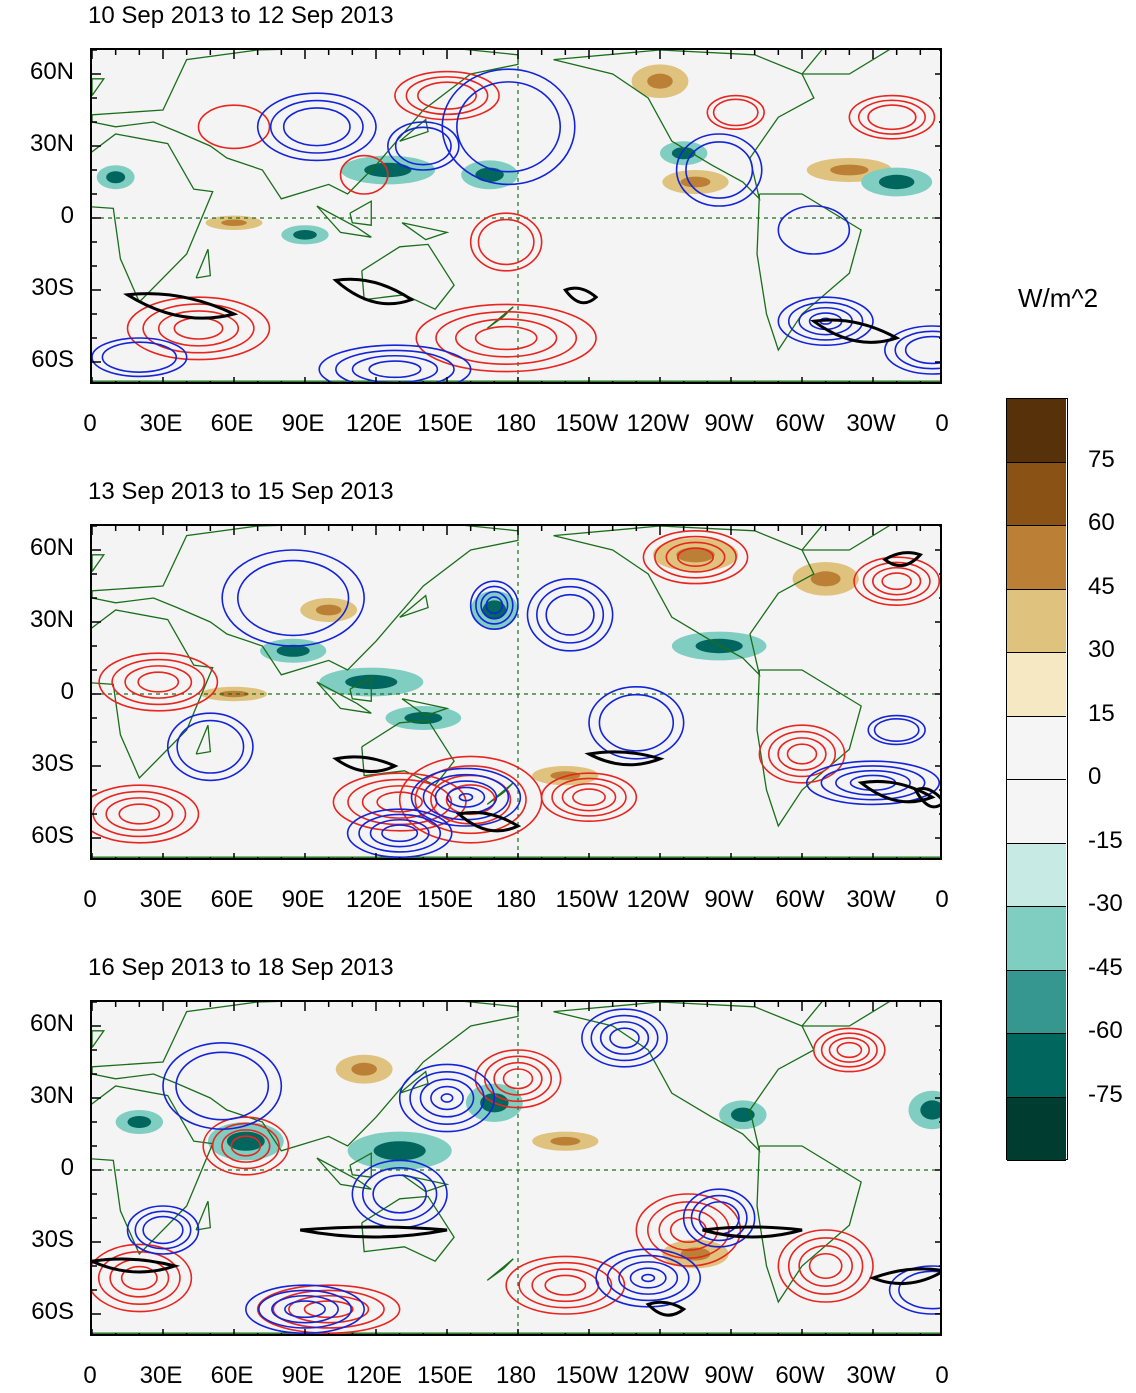 The width and height of the screenshot is (1136, 1393). I want to click on lon-label: 90E, so click(303, 1375).